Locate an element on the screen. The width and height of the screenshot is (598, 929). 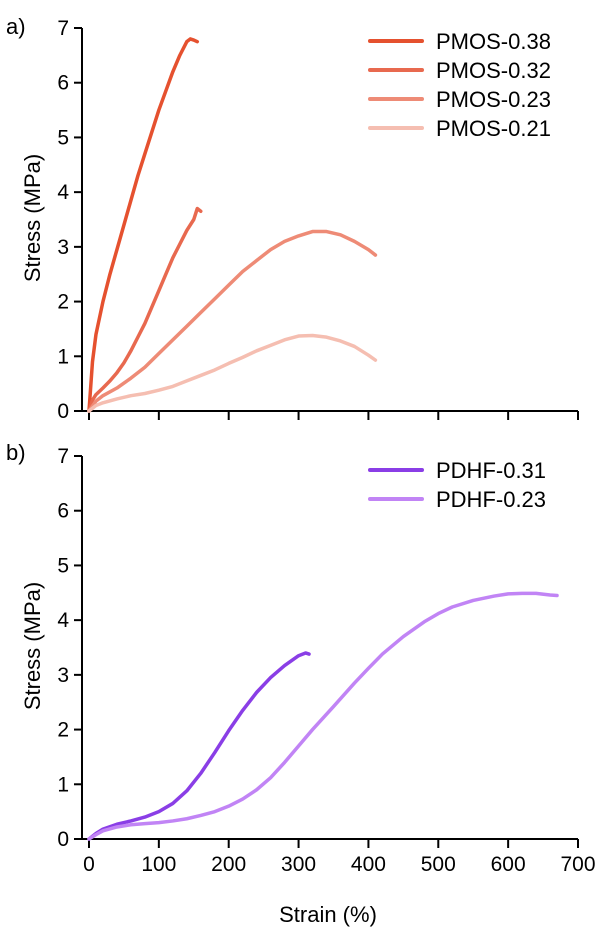
panel-label-b: b) is located at coordinates (16, 452).